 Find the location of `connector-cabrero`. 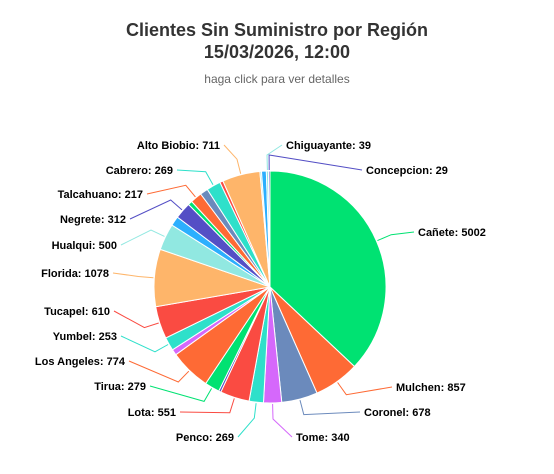

connector-cabrero is located at coordinates (195, 177).